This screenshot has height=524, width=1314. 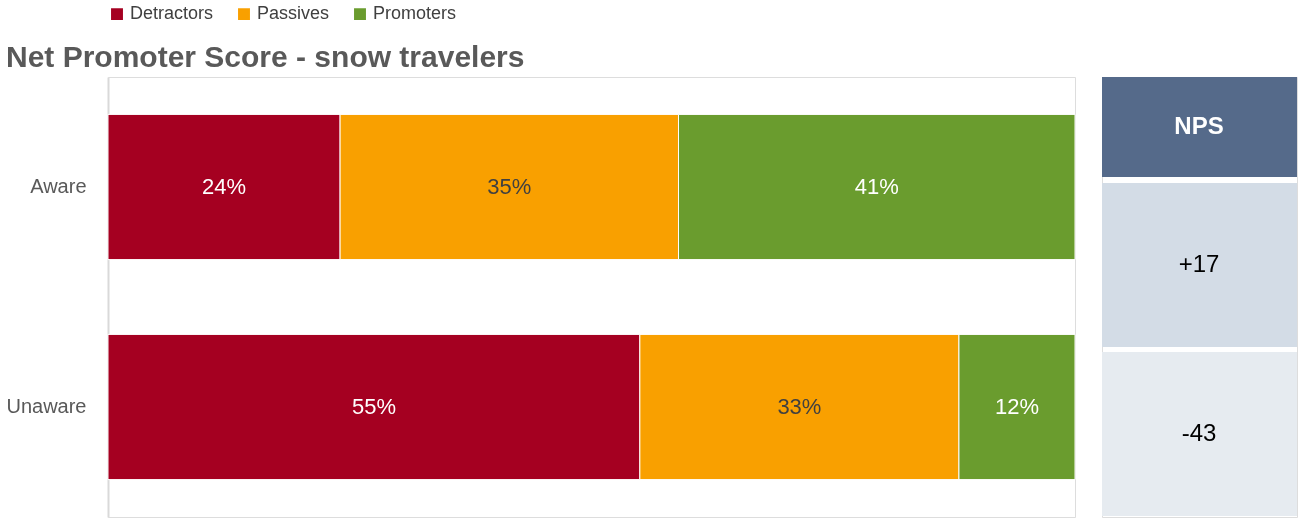 I want to click on legend-label: Detractors, so click(x=172, y=13).